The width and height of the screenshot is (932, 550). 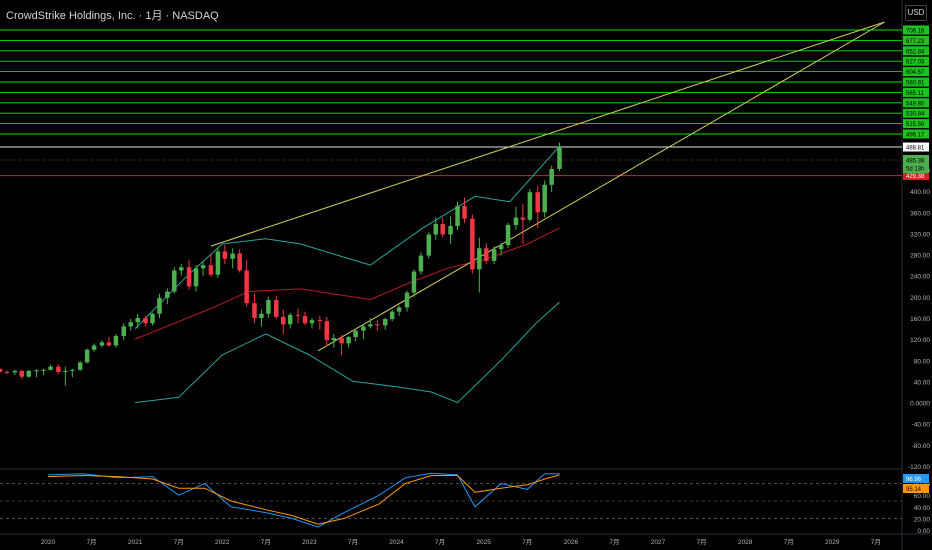 What do you see at coordinates (347, 352) in the screenshot?
I see `band-line` at bounding box center [347, 352].